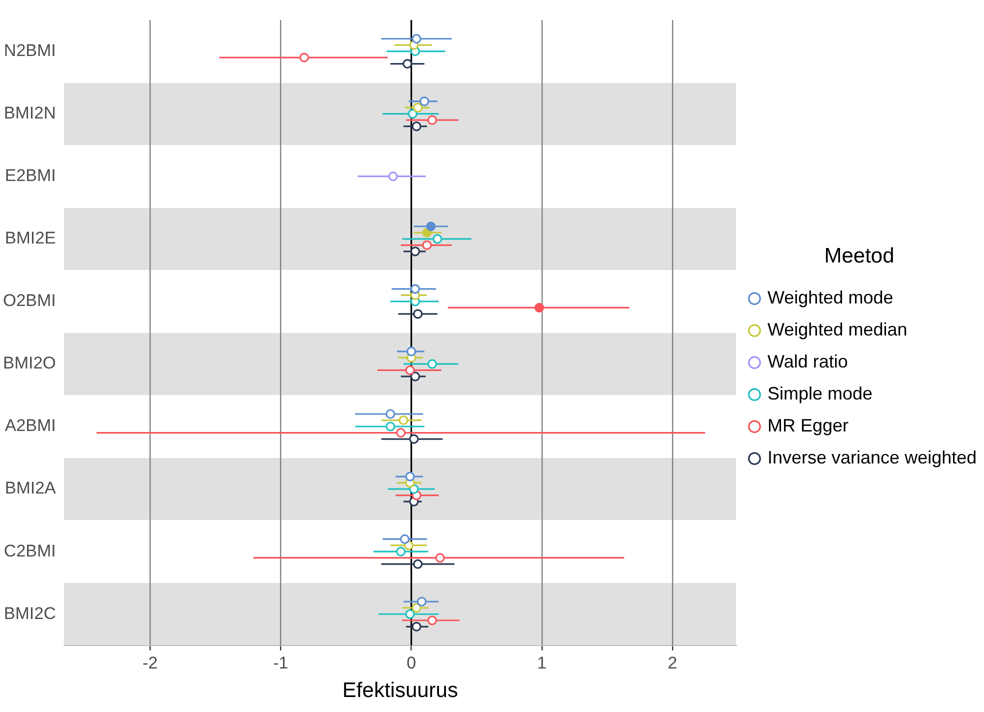 The width and height of the screenshot is (984, 712). What do you see at coordinates (30, 238) in the screenshot?
I see `y-tick-label: BMI2E` at bounding box center [30, 238].